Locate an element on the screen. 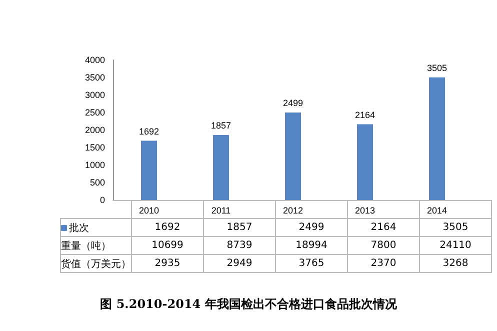  data-label: 3505 is located at coordinates (437, 67).